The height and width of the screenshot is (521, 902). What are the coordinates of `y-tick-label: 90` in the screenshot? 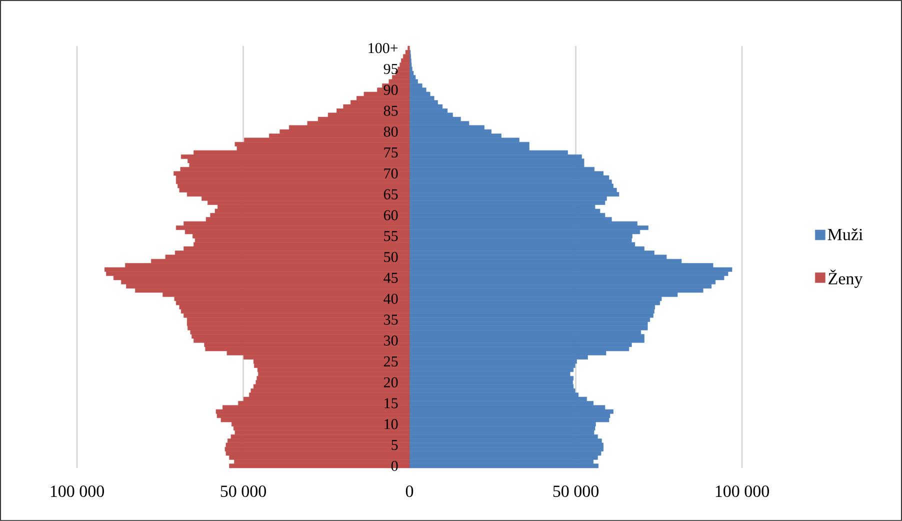 It's located at (391, 89).